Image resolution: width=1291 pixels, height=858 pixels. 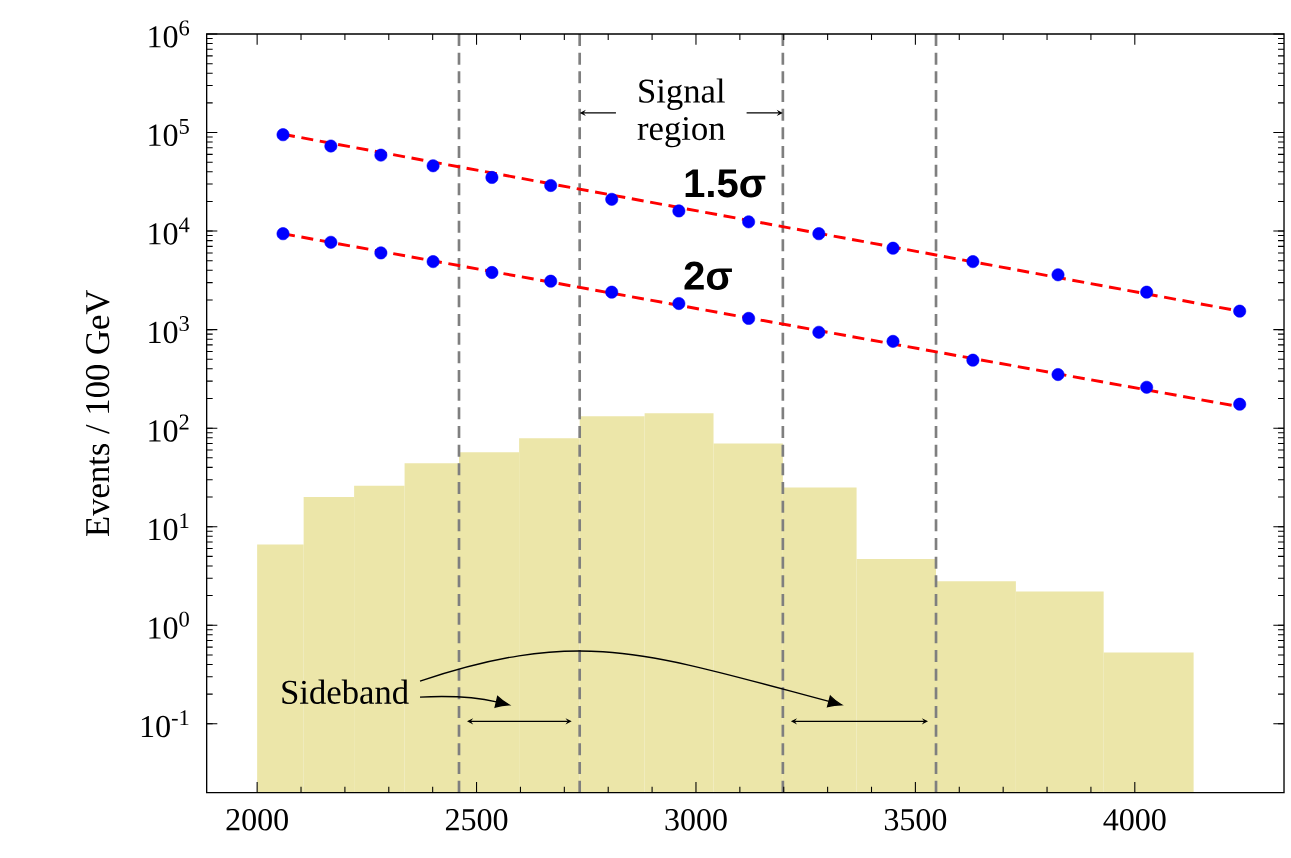 What do you see at coordinates (169, 527) in the screenshot?
I see `y-tick-label: 10$^{1}$` at bounding box center [169, 527].